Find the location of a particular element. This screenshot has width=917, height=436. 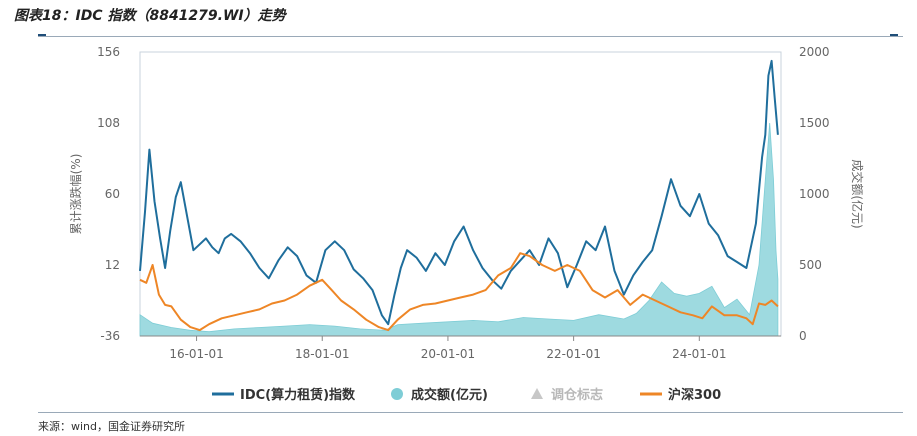

x-tick-label: 16-01-01 is located at coordinates (196, 354).